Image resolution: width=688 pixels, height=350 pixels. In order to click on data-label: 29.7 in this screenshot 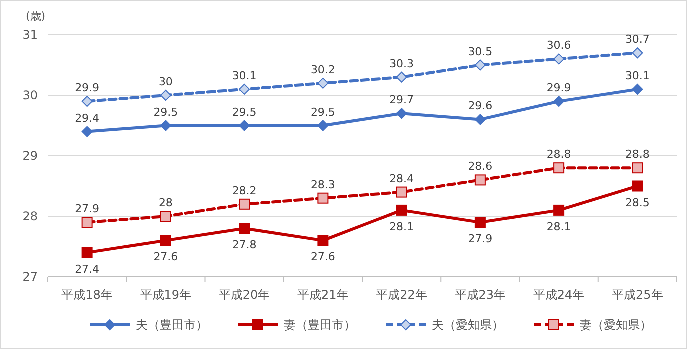, I will do `click(402, 100)`.